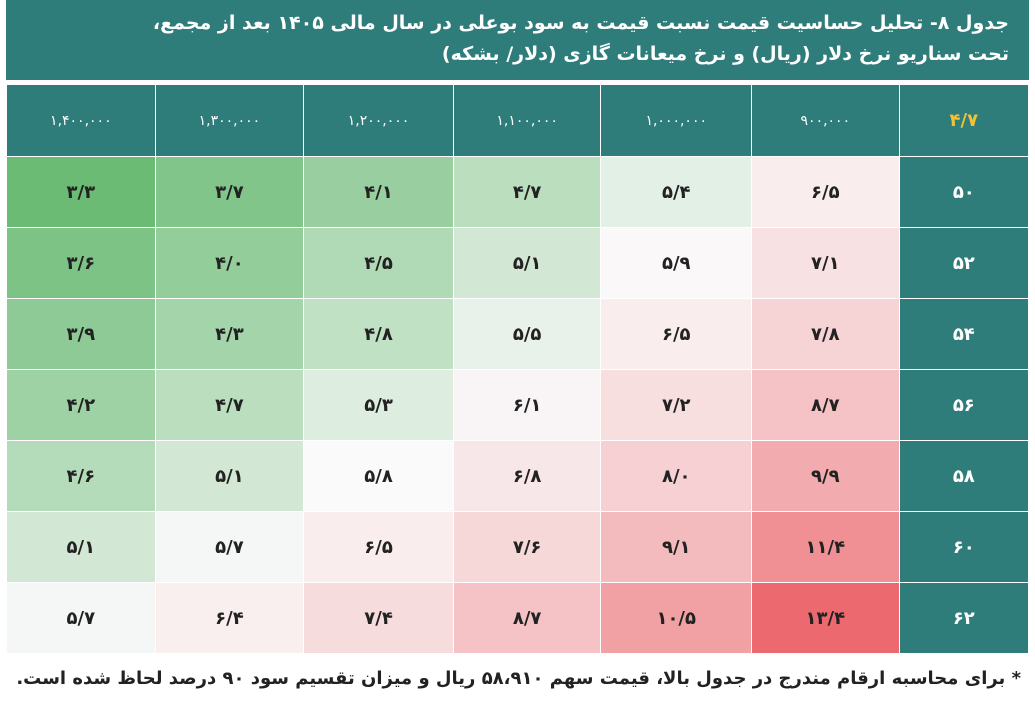  Describe the element at coordinates (825, 334) in the screenshot. I see `heatmap-cell: ۷/۸` at that location.